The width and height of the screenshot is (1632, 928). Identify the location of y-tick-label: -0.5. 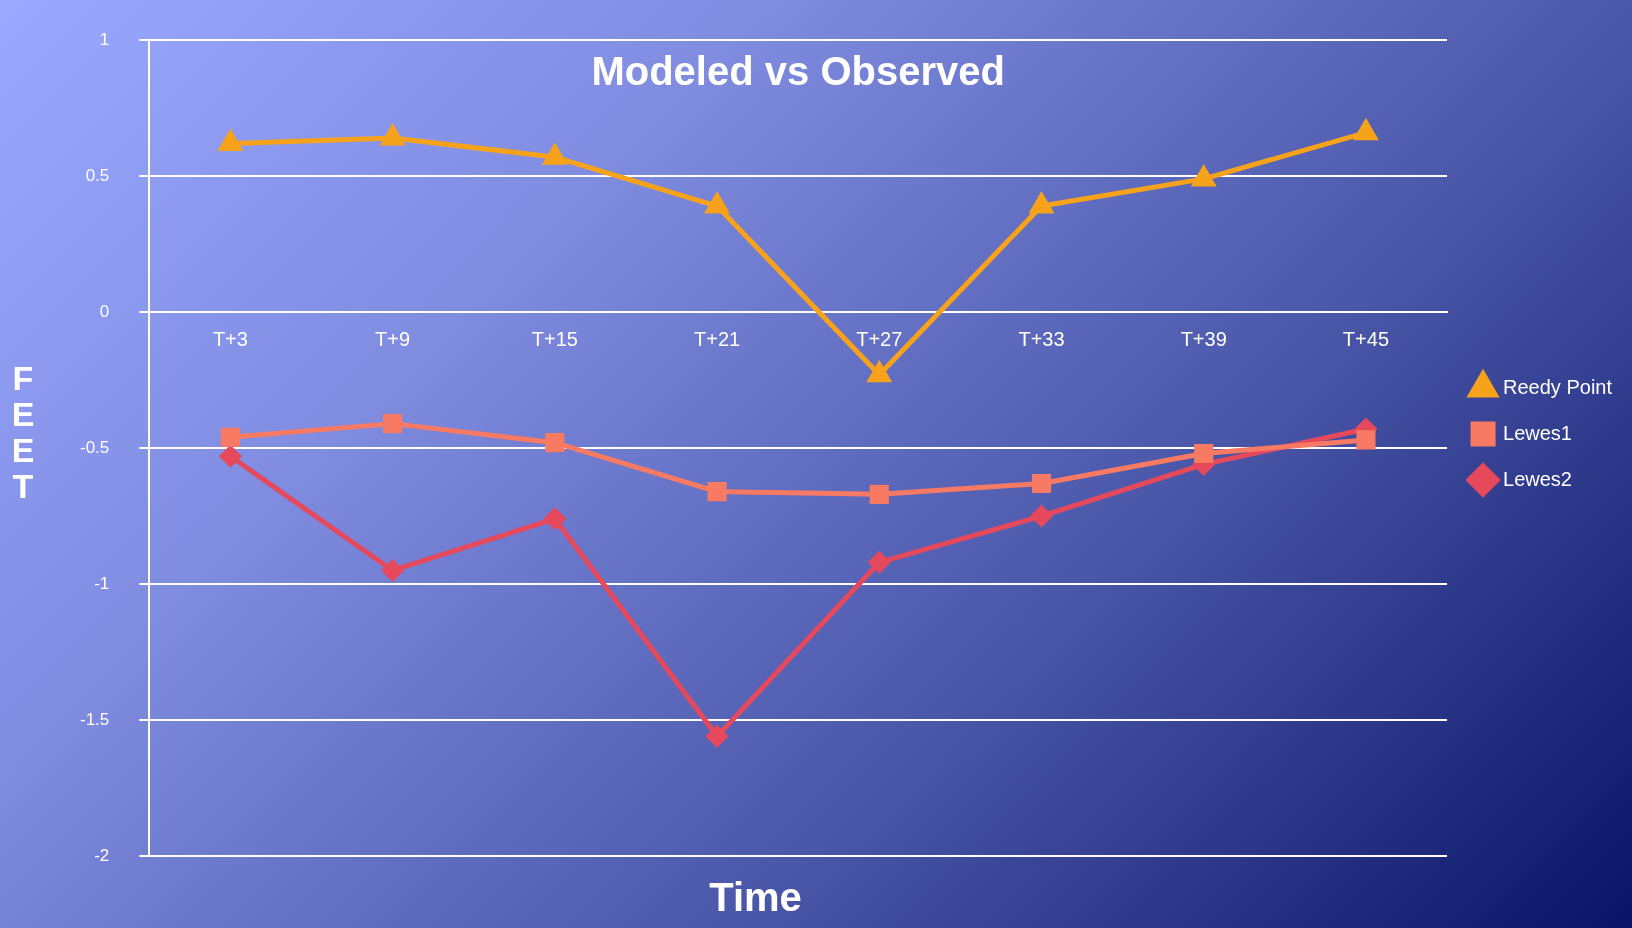
(95, 447).